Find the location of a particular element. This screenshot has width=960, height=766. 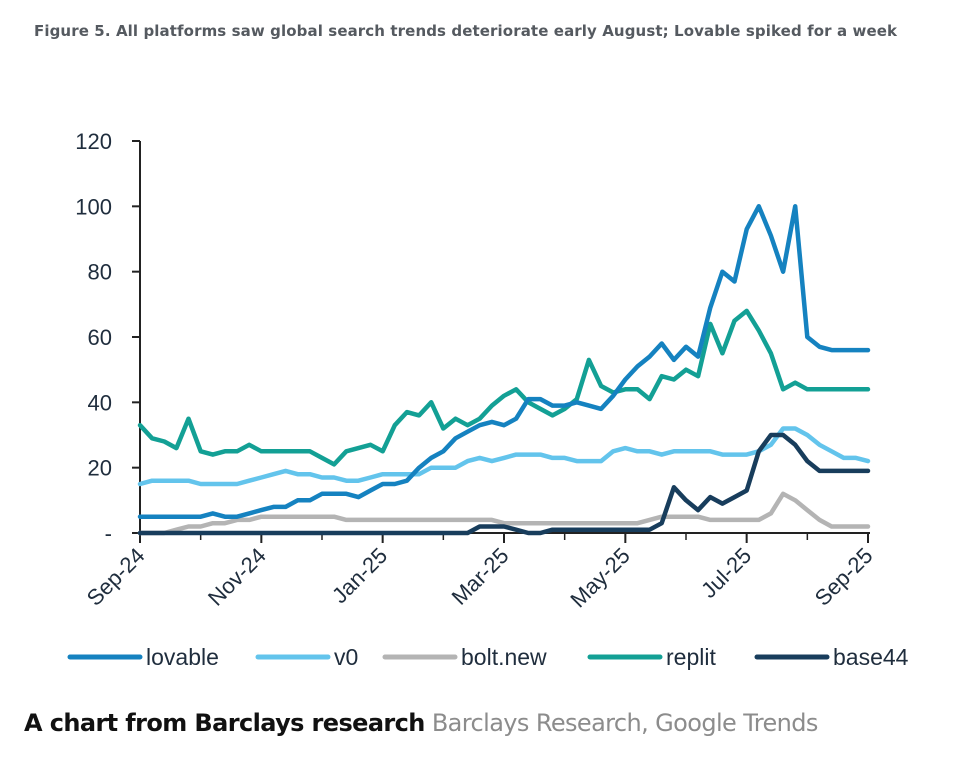

x-tick-label: Jul-25 is located at coordinates (726, 573).